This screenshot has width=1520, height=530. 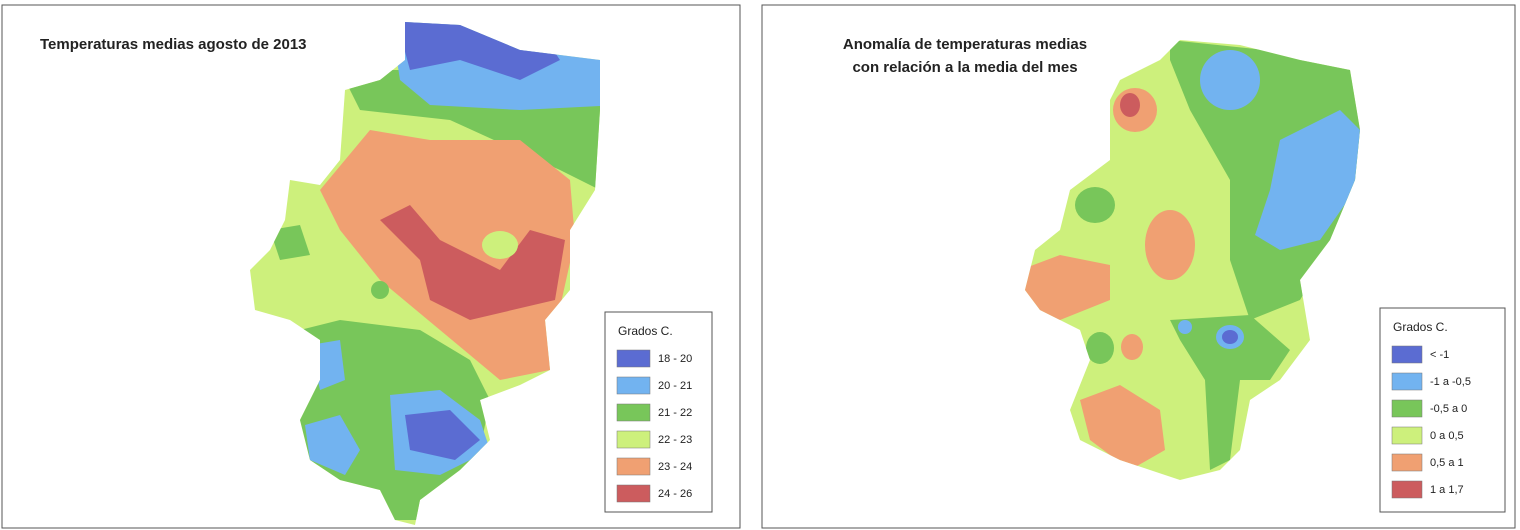 I want to click on legend-label: 0,5 a 1, so click(x=1447, y=463).